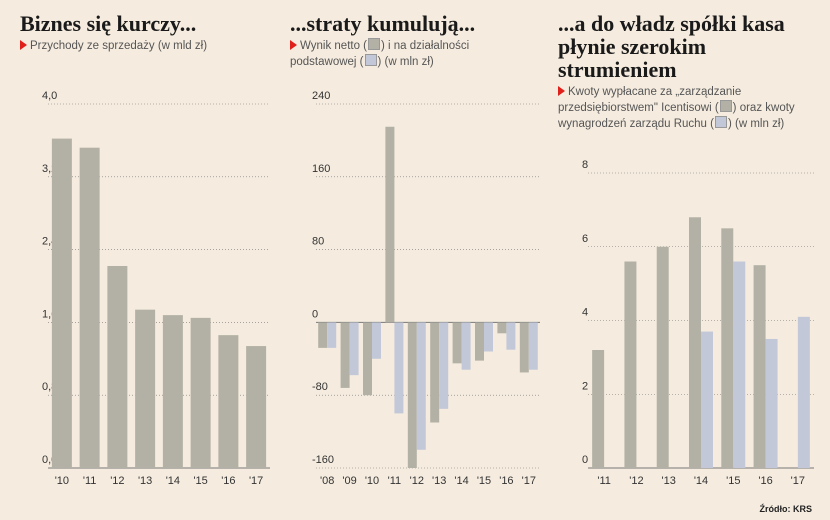  I want to click on y-tick-label: 2, so click(585, 386).